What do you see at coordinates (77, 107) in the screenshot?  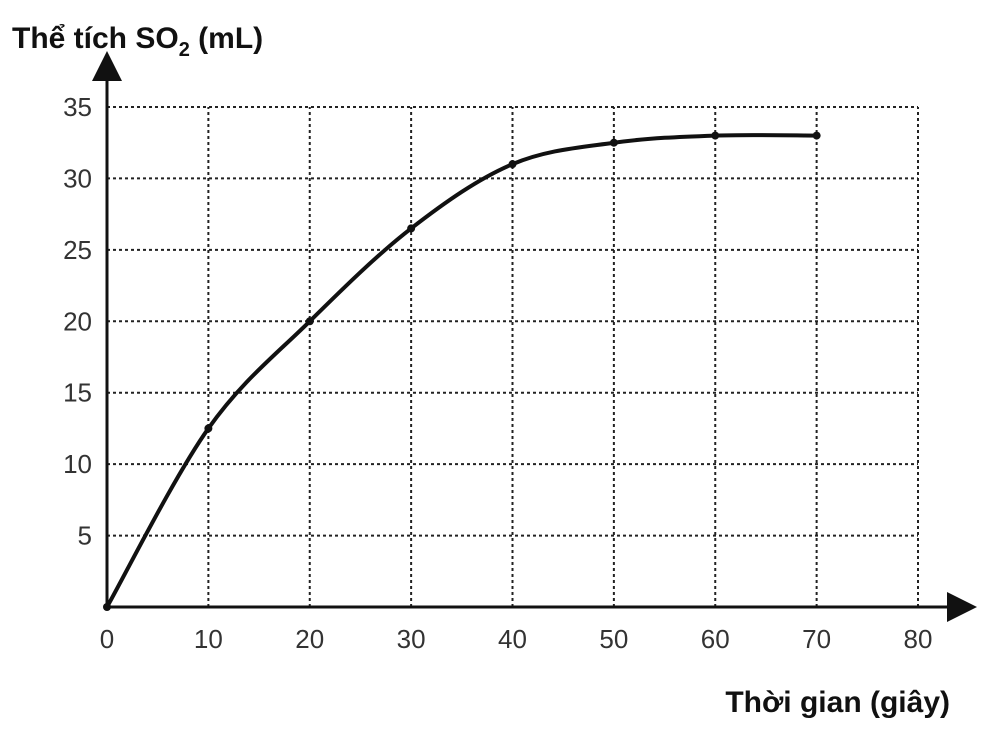 I see `y-tick-label-6: 35` at bounding box center [77, 107].